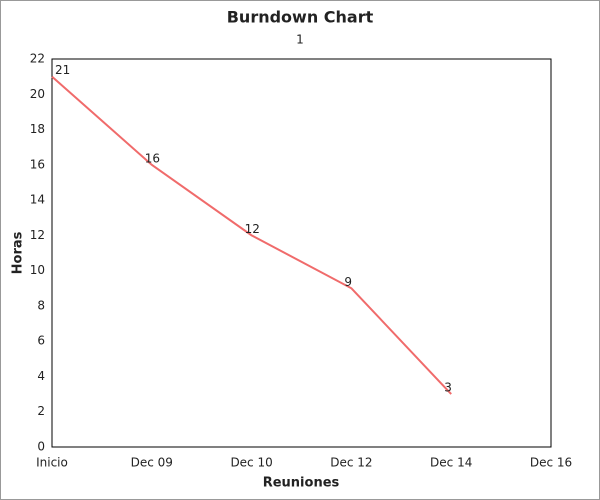 The height and width of the screenshot is (500, 600). Describe the element at coordinates (37, 129) in the screenshot. I see `y-tick-label: 18` at that location.